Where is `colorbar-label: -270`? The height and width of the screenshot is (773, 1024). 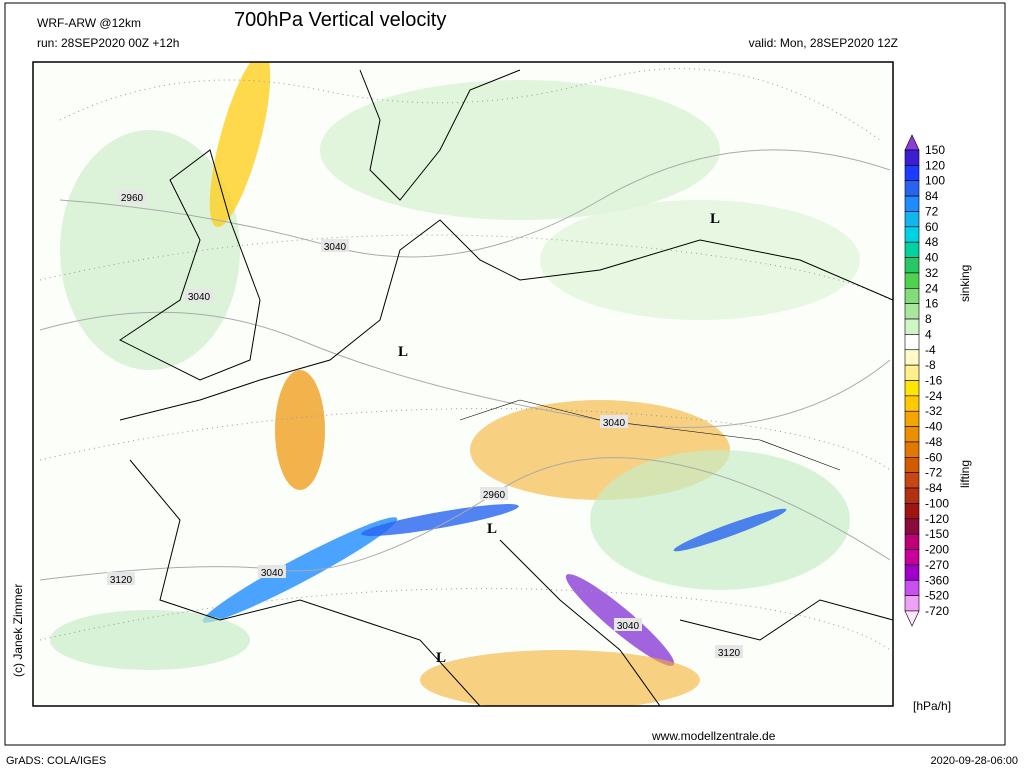 colorbar-label: -270 is located at coordinates (937, 565).